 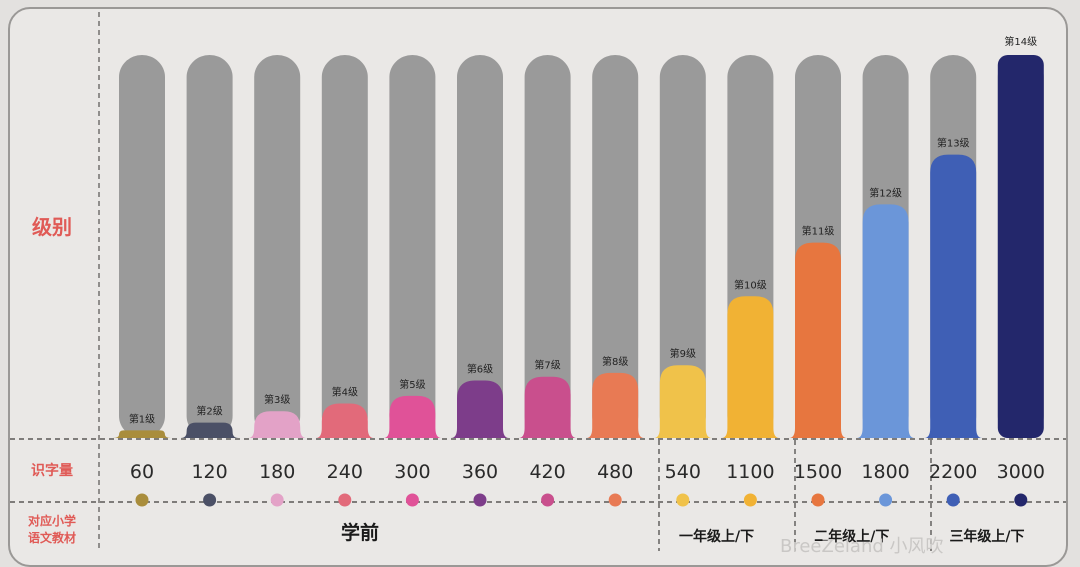 What do you see at coordinates (209, 472) in the screenshot?
I see `character-count-label: 120` at bounding box center [209, 472].